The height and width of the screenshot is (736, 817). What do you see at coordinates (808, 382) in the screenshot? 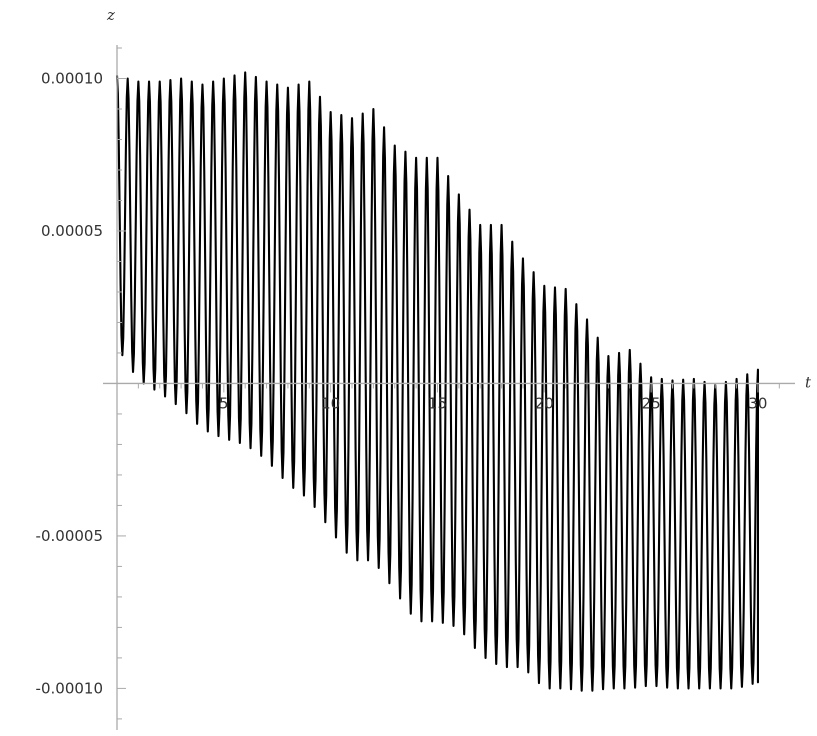
I see `x-axis-label: t` at bounding box center [808, 382].